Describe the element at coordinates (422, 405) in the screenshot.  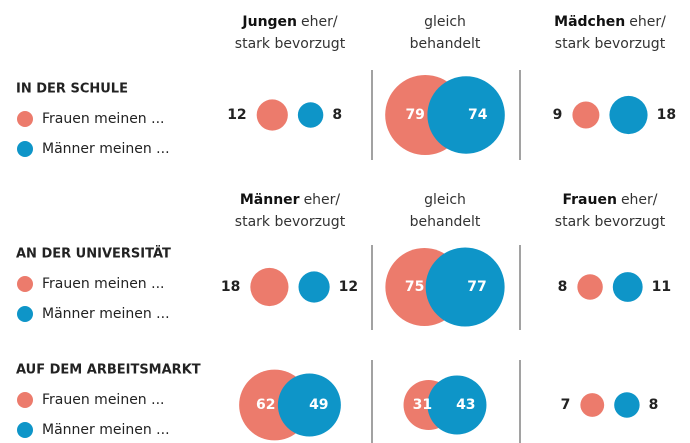
I see `value-label: 31` at that location.